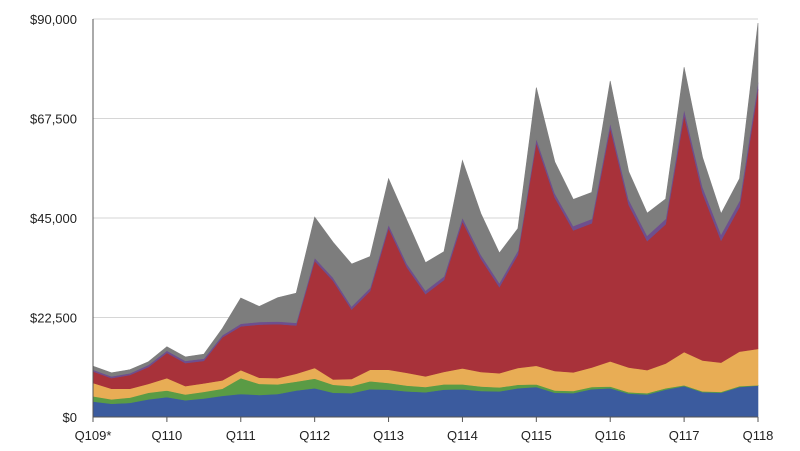 The image size is (800, 451). I want to click on y-tick-label: $67,500, so click(53, 119).